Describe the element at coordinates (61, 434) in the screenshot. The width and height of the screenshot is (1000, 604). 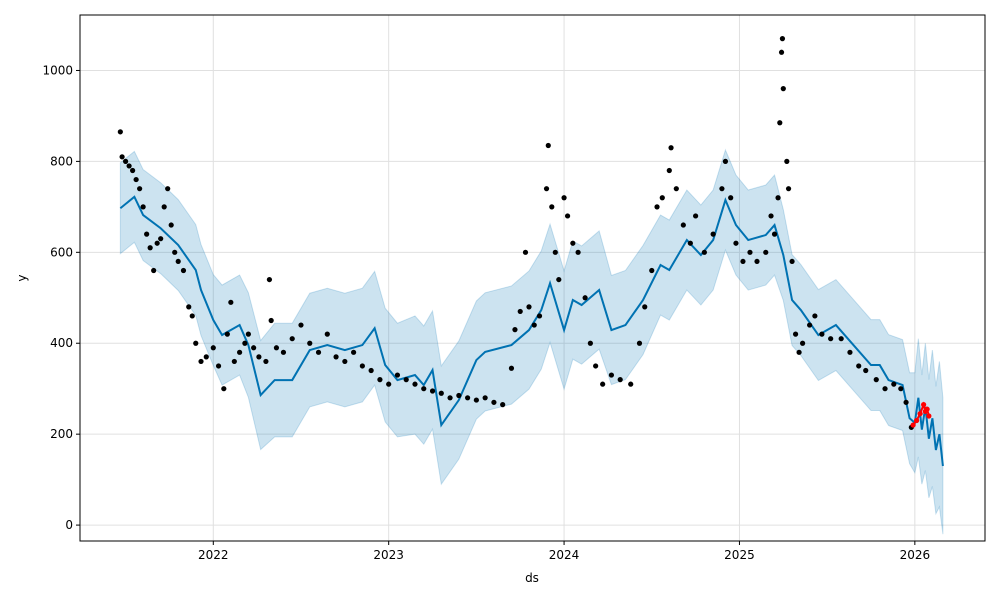
I see `y-tick-label: 200` at that location.